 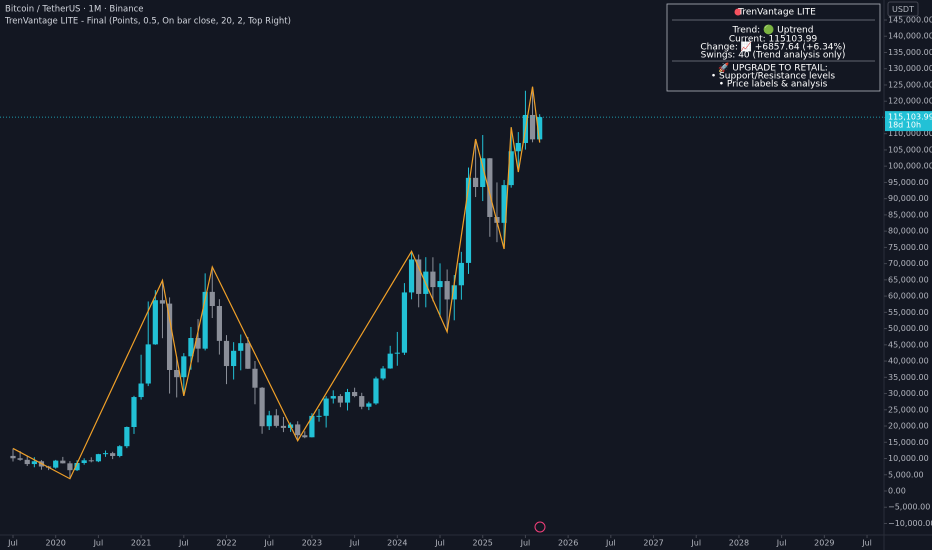 I want to click on last-price-tag, so click(x=908, y=121).